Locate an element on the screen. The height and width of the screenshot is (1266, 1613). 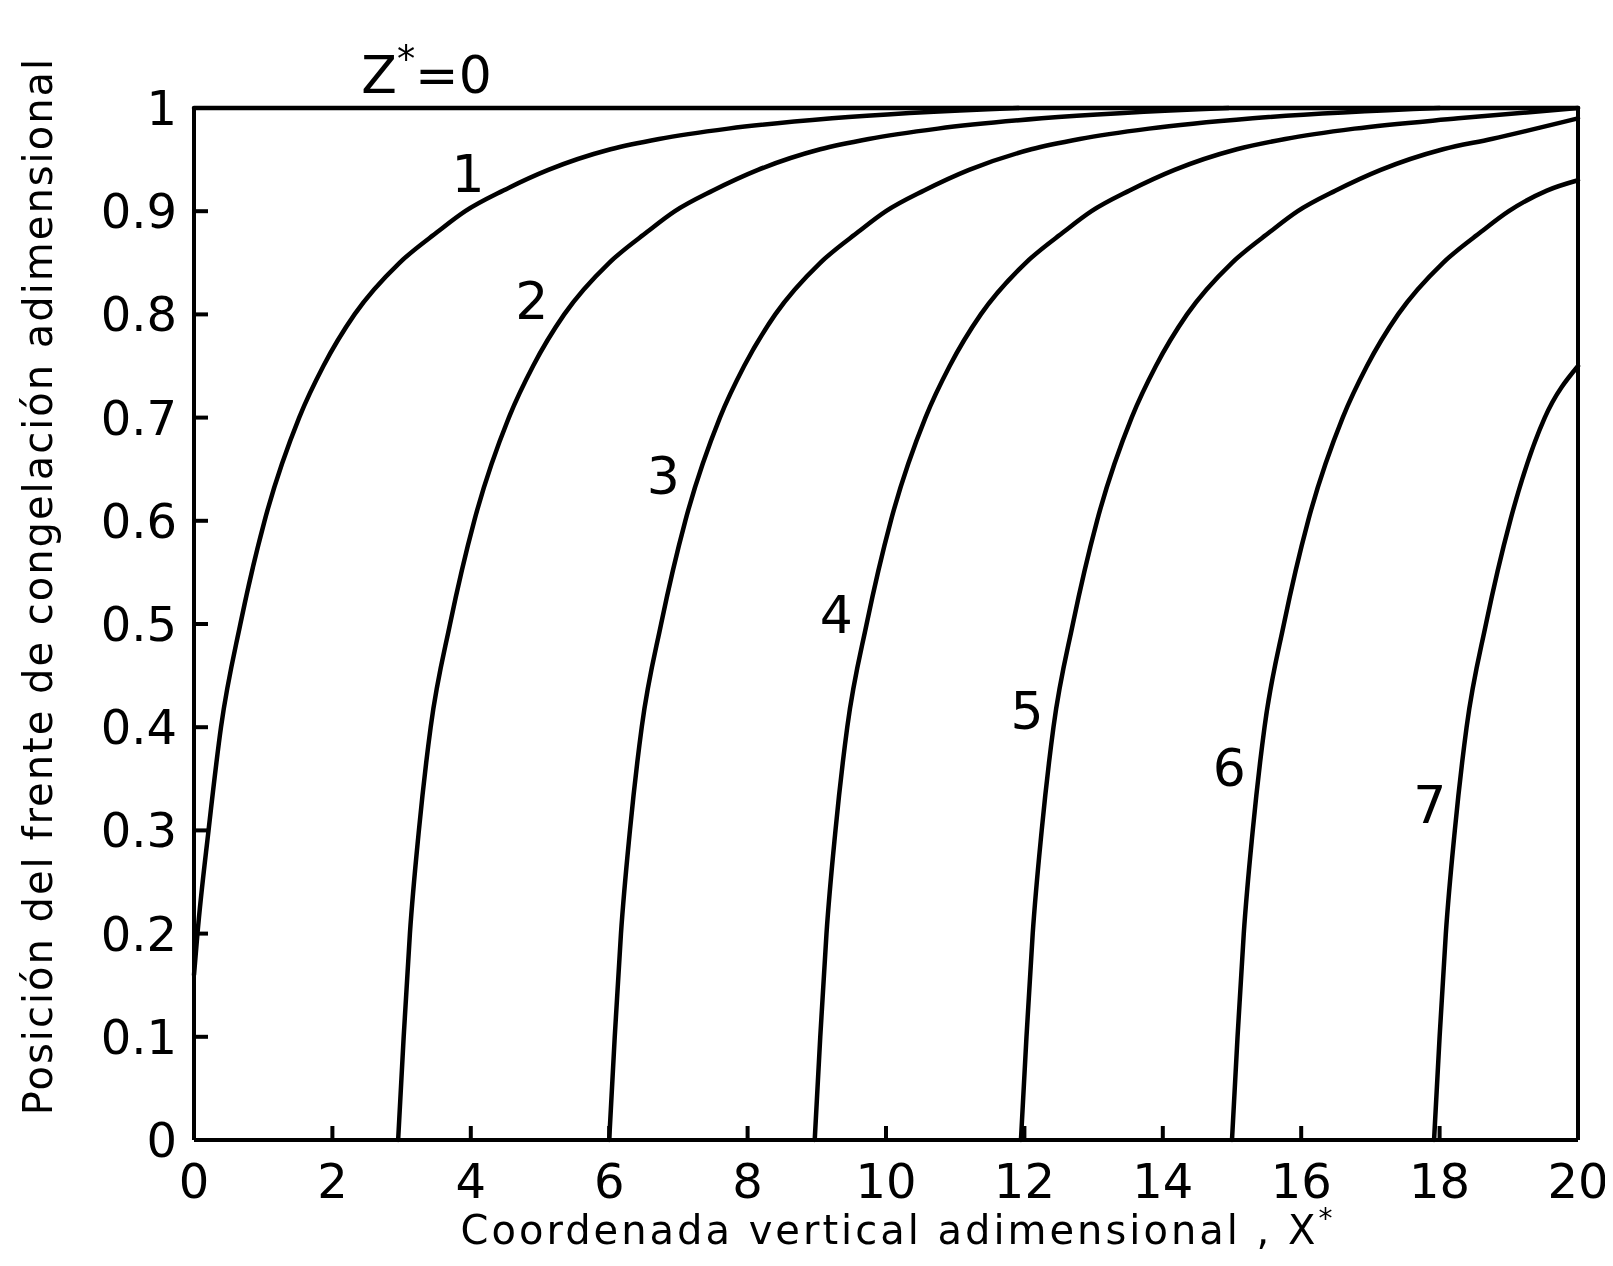
y-axis-title: Posición del frente de congelación adimensional is located at coordinates (38, 586).